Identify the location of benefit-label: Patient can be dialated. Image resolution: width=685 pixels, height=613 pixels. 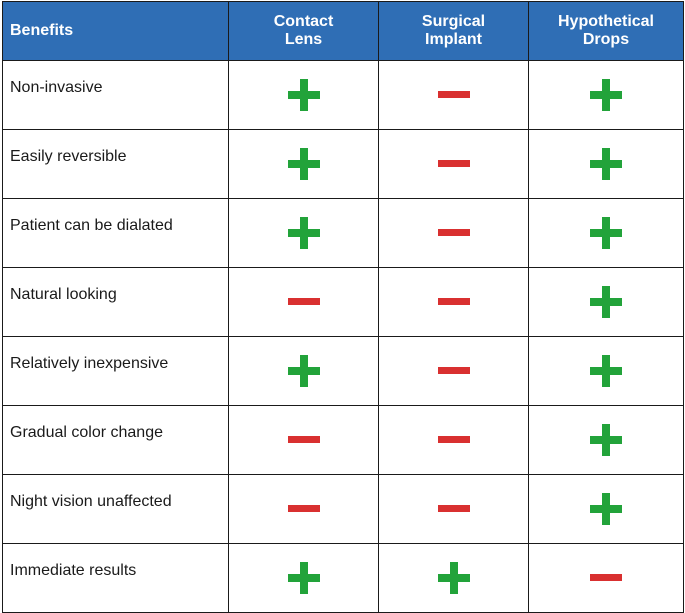
(115, 233).